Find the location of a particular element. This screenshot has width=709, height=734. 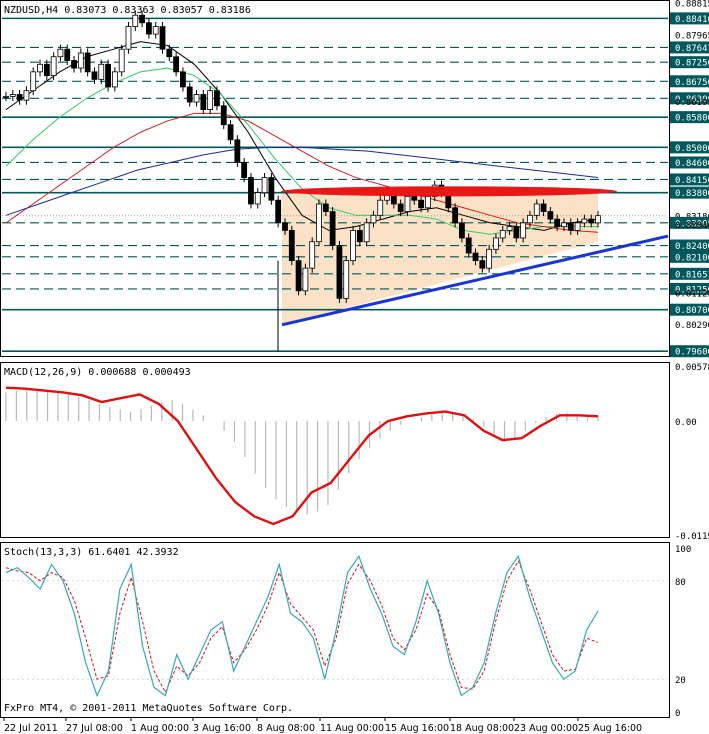

price-level-label: 0.81651 is located at coordinates (692, 275).